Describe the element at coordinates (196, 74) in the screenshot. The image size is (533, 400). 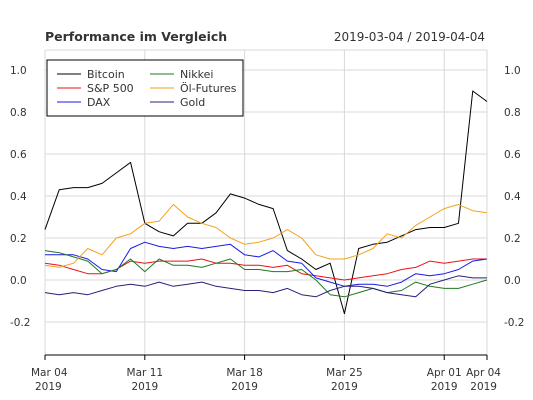
I see `legend-label-nikkei: Nikkei` at that location.